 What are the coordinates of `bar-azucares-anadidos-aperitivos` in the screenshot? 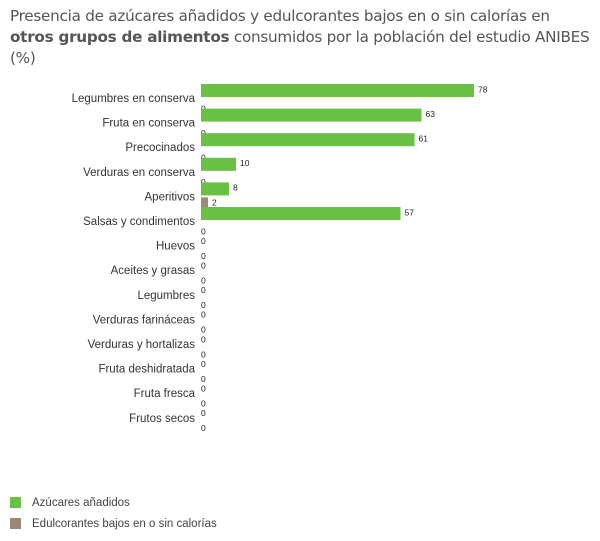 It's located at (215, 189).